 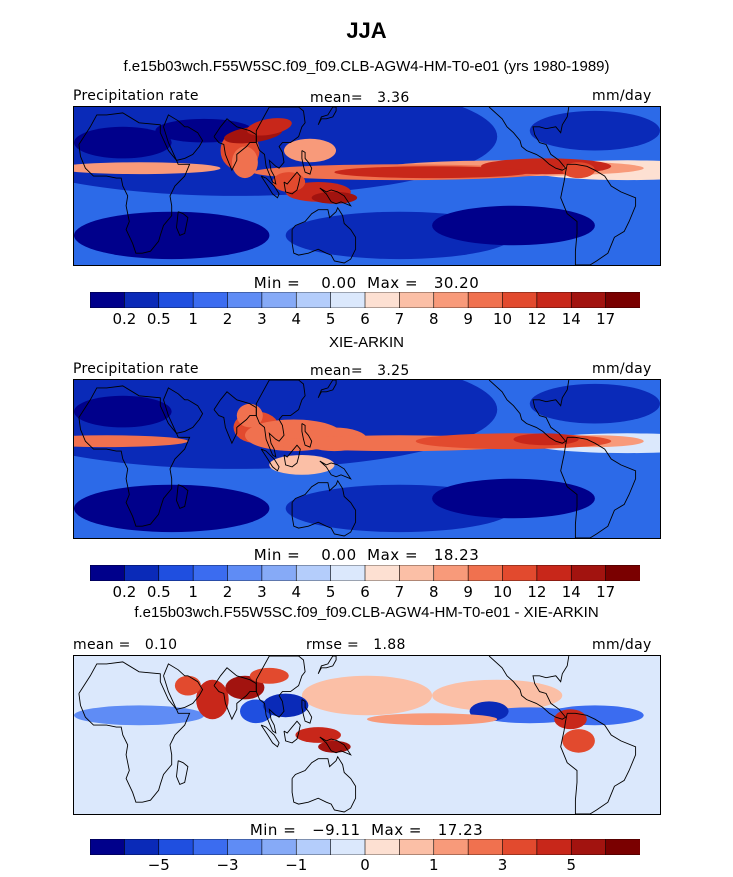 What do you see at coordinates (622, 645) in the screenshot?
I see `panel-3-units-label: mm/day` at bounding box center [622, 645].